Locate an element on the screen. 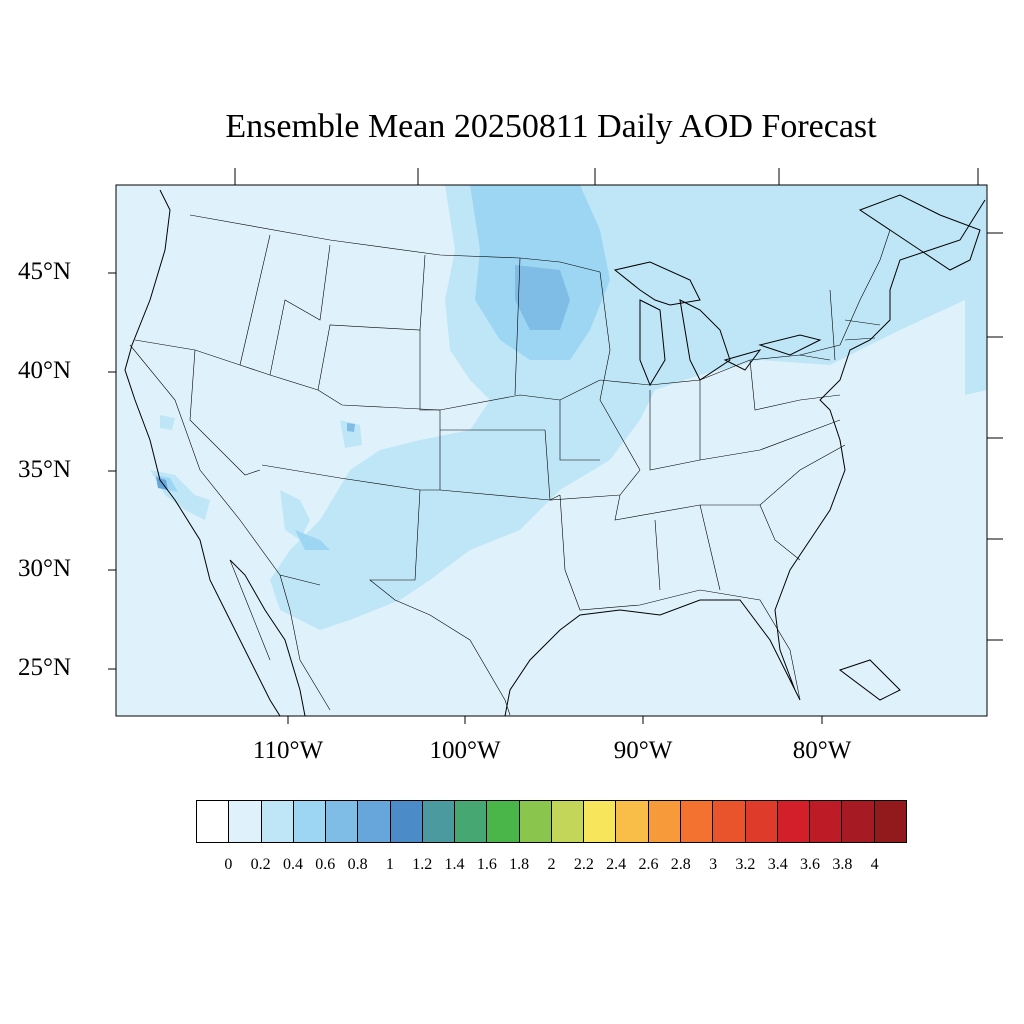  lat-label-35: 35°N is located at coordinates (45, 469).